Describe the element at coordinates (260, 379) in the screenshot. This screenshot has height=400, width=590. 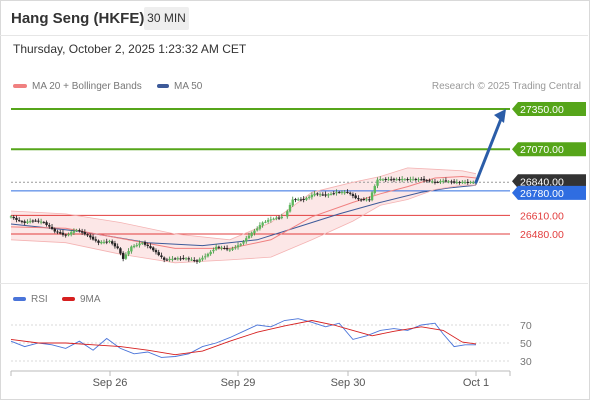
I see `time-axis: Sep 26 Sep 29 Sep 30 Oct 1` at that location.